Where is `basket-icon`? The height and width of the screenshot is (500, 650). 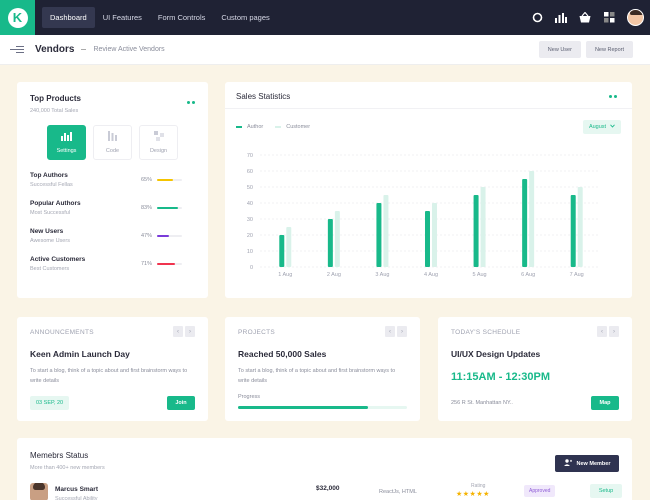 basket-icon is located at coordinates (585, 18).